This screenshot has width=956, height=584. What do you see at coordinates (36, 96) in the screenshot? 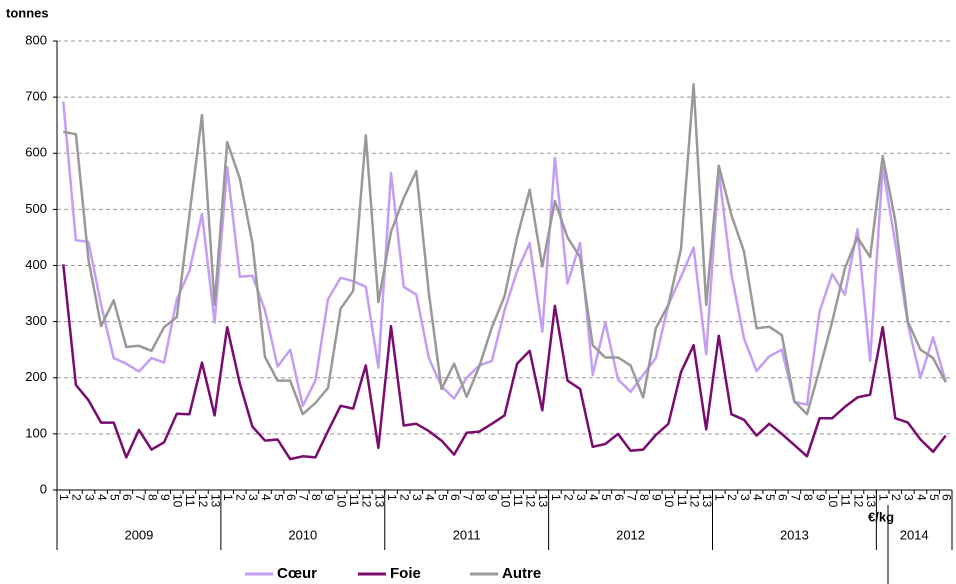
I see `y-tick-label: 700` at bounding box center [36, 96].